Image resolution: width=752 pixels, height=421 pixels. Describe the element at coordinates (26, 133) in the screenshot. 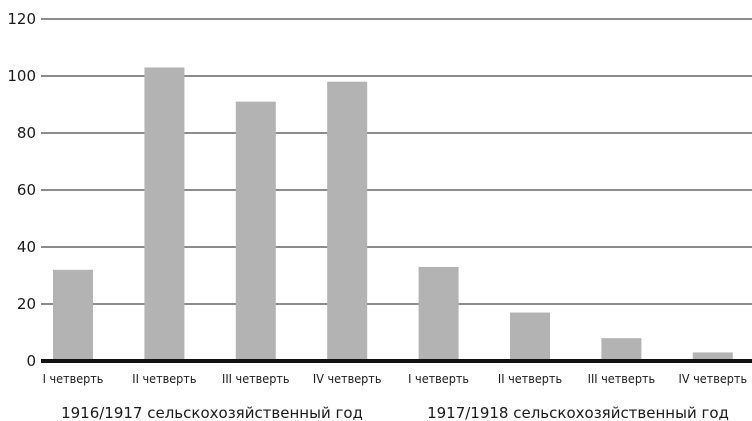

I see `y-tick-label: 80` at that location.